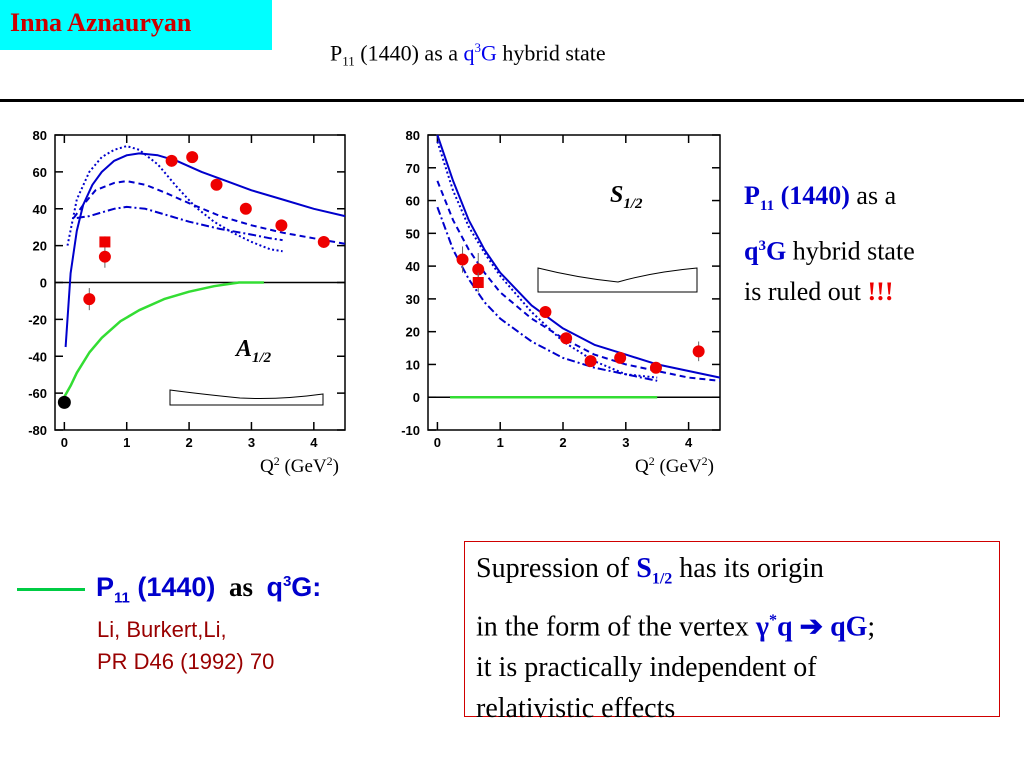  I want to click on note-line-2: in the form of the vertex γ*q ➔ qG;, so click(675, 623).